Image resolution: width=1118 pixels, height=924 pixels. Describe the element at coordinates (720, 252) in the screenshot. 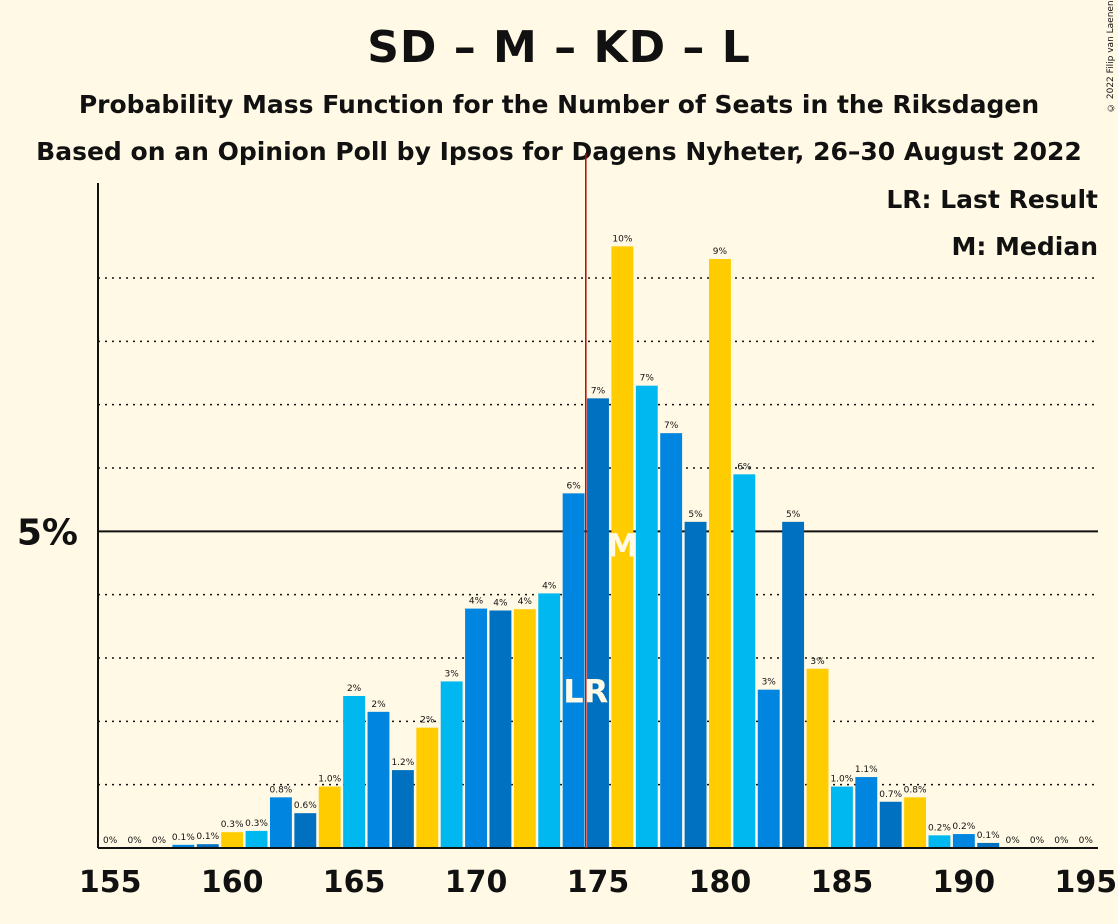

I see `data-label-seat-180: 9%` at that location.